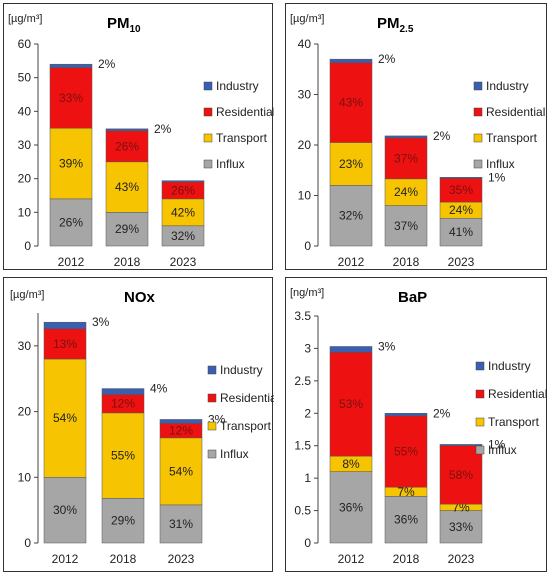 This screenshot has height=575, width=550. Describe the element at coordinates (246, 426) in the screenshot. I see `nox-legend-label-transport: Transport` at that location.